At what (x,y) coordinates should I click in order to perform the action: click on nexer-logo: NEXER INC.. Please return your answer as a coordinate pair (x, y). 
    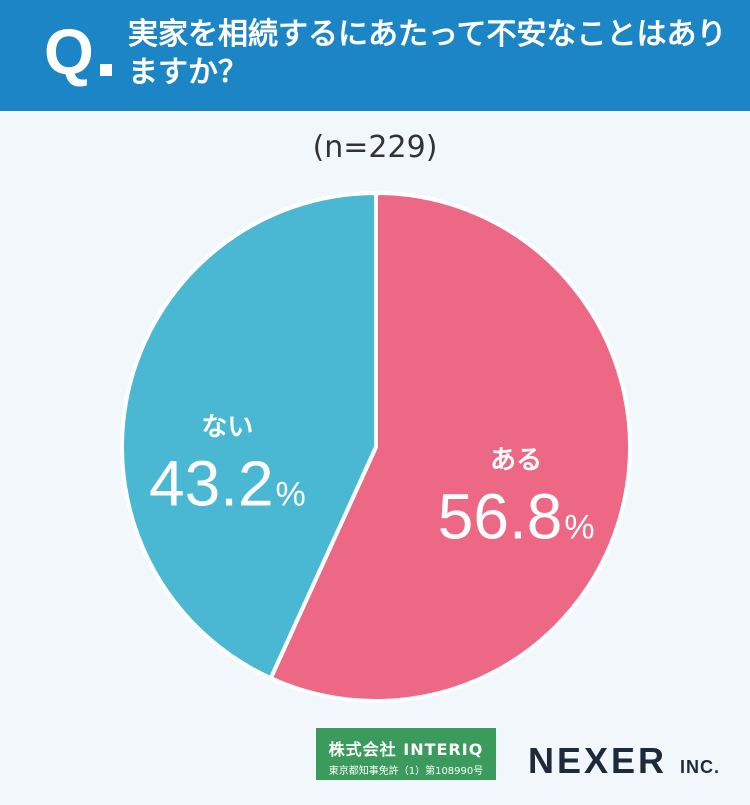
    Looking at the image, I should click on (624, 761).